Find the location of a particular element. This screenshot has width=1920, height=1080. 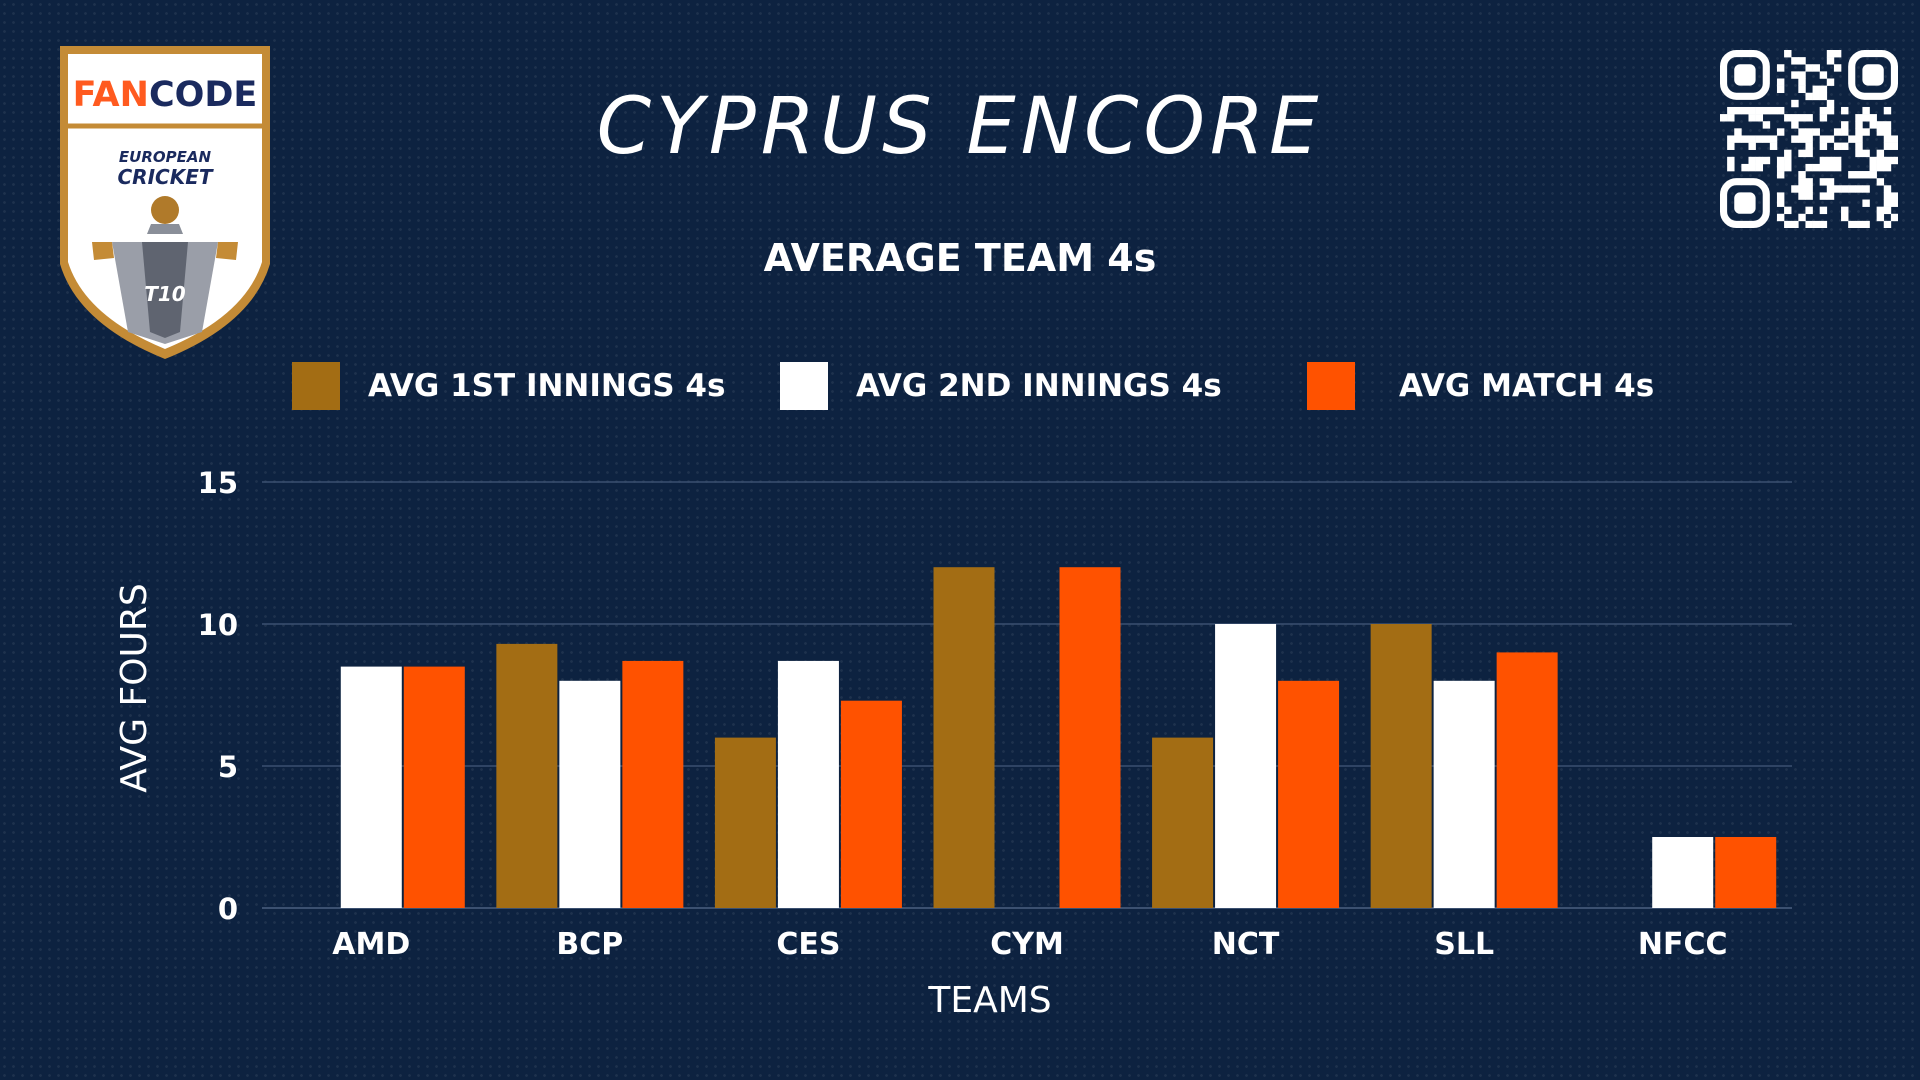

y-tick-label: 5 is located at coordinates (228, 767).